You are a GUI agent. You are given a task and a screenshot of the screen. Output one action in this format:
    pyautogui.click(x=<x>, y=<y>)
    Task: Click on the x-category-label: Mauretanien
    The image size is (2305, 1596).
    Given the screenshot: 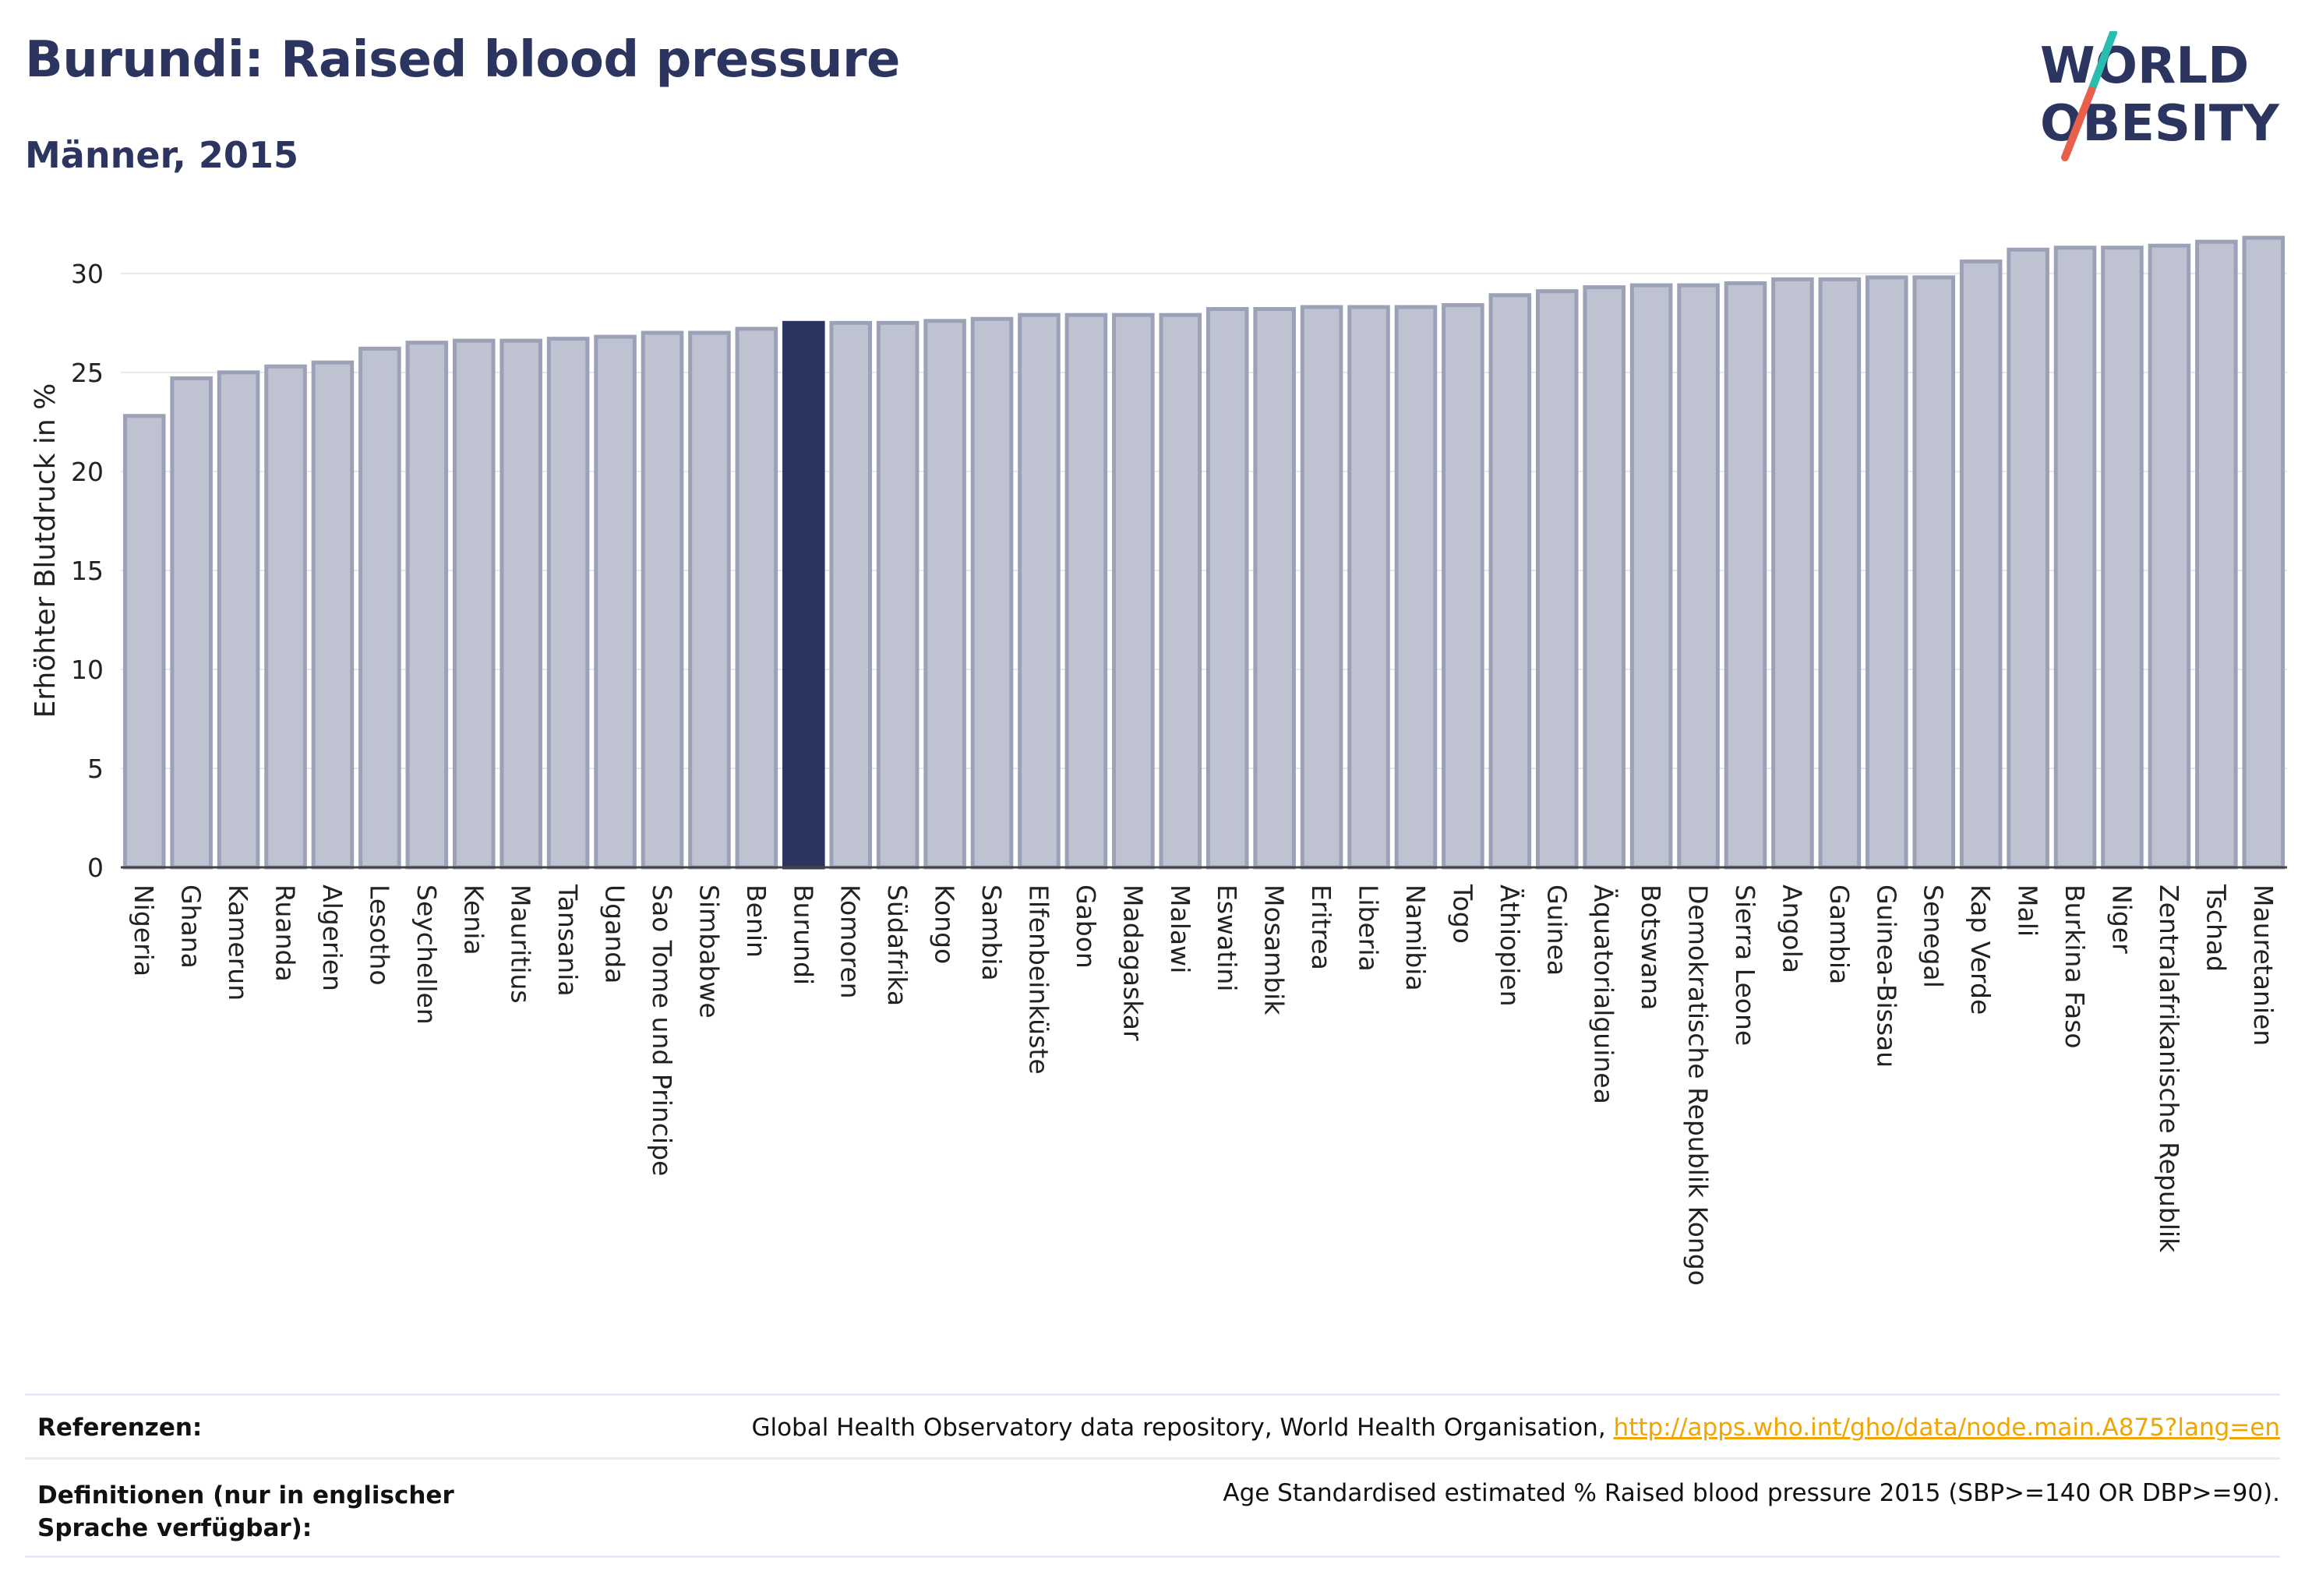 What is the action you would take?
    pyautogui.click(x=2263, y=965)
    